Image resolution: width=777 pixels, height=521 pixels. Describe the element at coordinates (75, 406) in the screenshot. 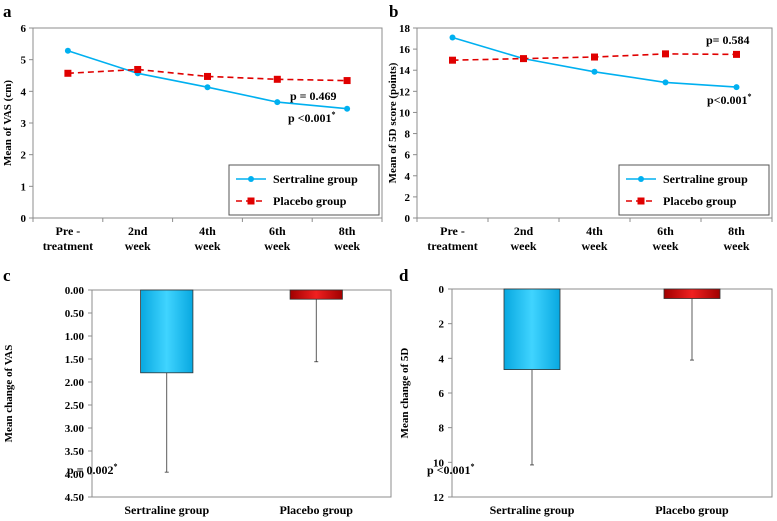

I see `y-tick-label: 2.50` at that location.